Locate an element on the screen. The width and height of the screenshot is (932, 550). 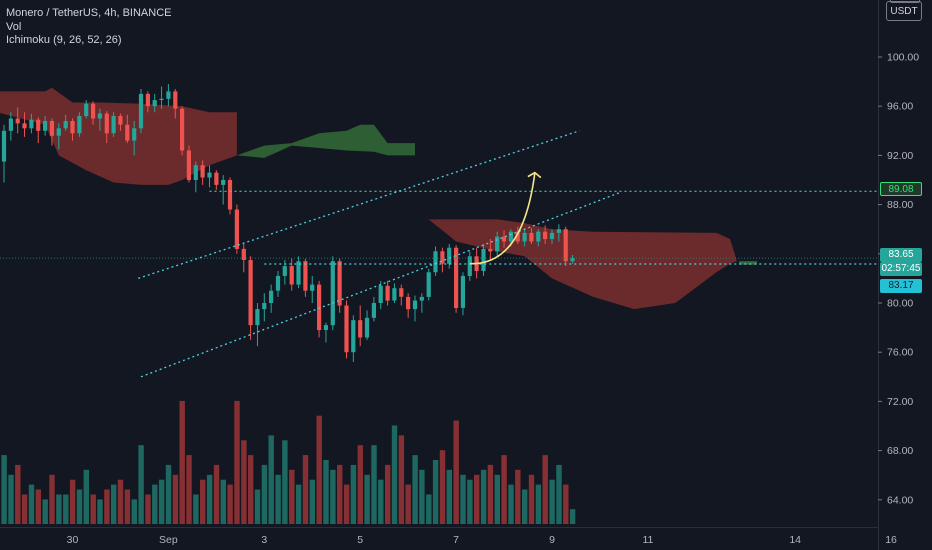
time-tick-label: 30 is located at coordinates (73, 540).